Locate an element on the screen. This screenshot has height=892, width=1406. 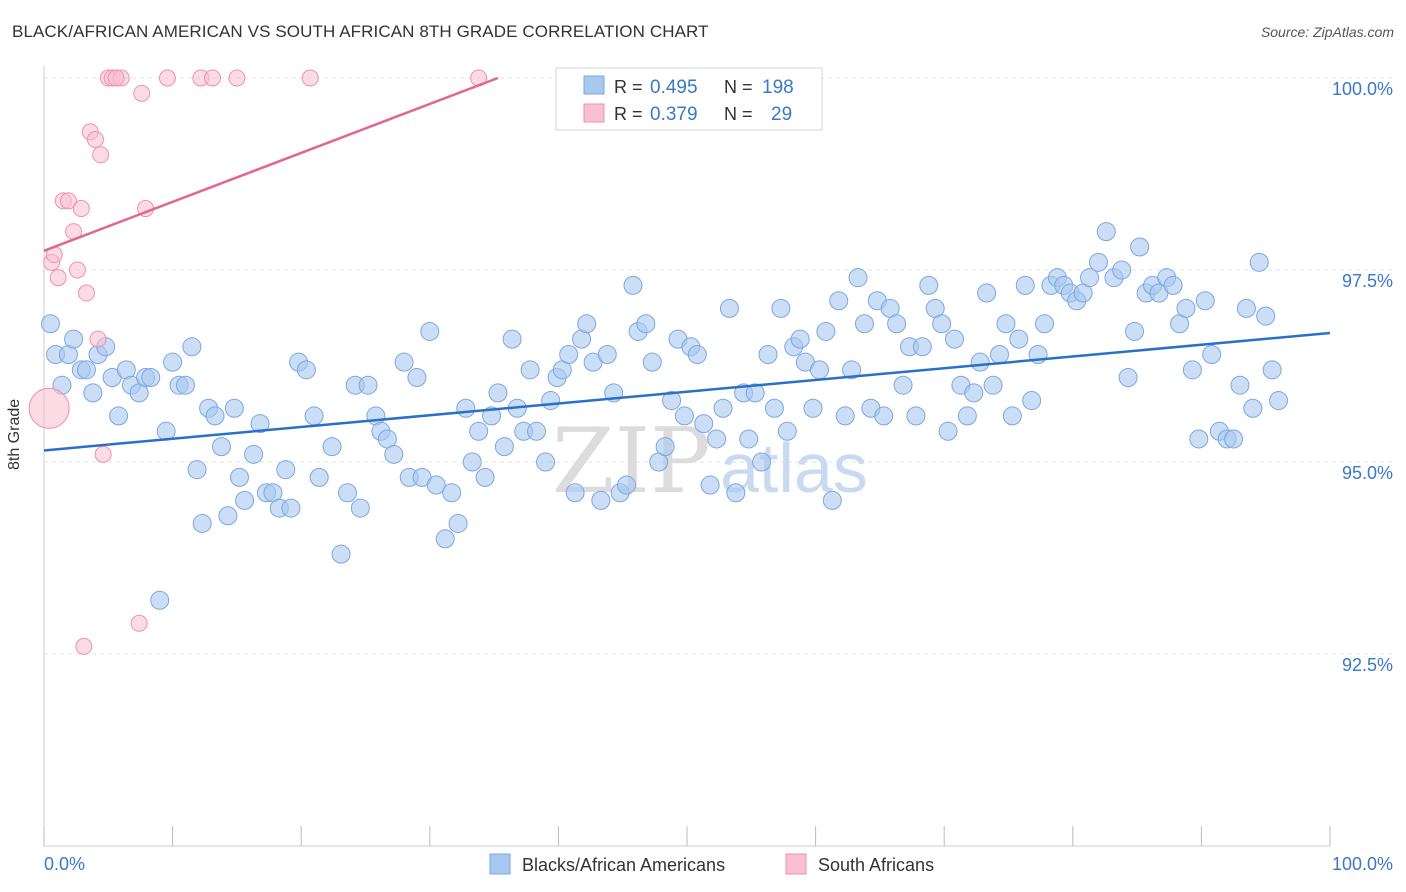
legend-r-value-2: 0.379 is located at coordinates (674, 114).